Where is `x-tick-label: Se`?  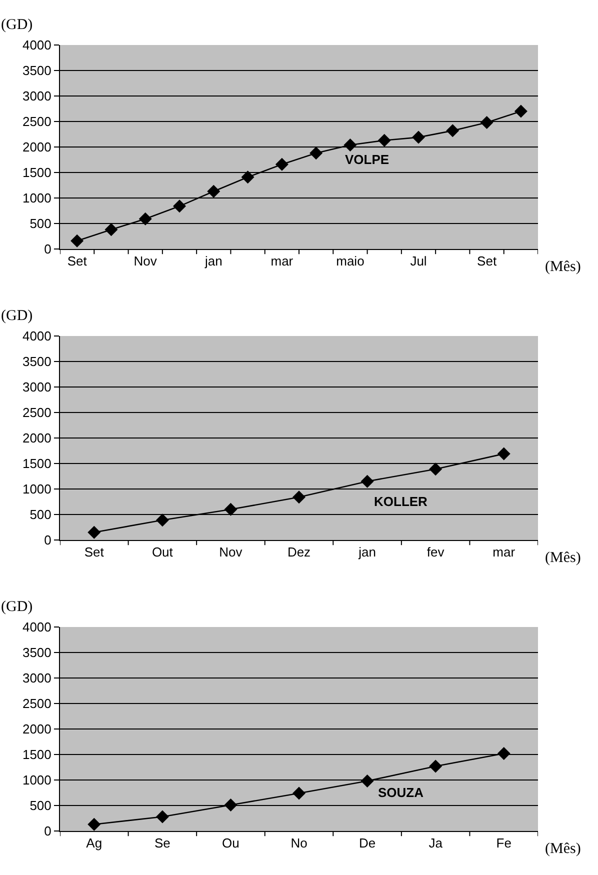
x-tick-label: Se is located at coordinates (162, 843).